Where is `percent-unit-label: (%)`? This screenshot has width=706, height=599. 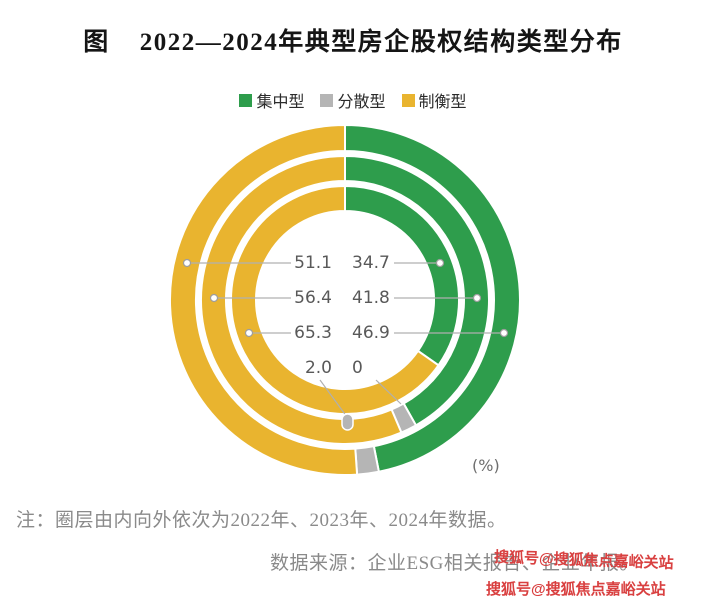
percent-unit-label: (%) is located at coordinates (486, 465).